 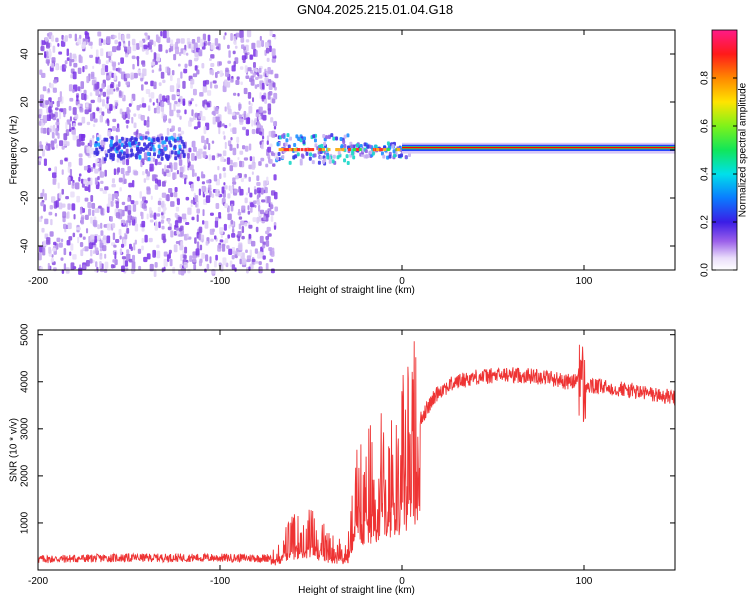 What do you see at coordinates (220, 581) in the screenshot?
I see `snr-x-tick-label: -100` at bounding box center [220, 581].